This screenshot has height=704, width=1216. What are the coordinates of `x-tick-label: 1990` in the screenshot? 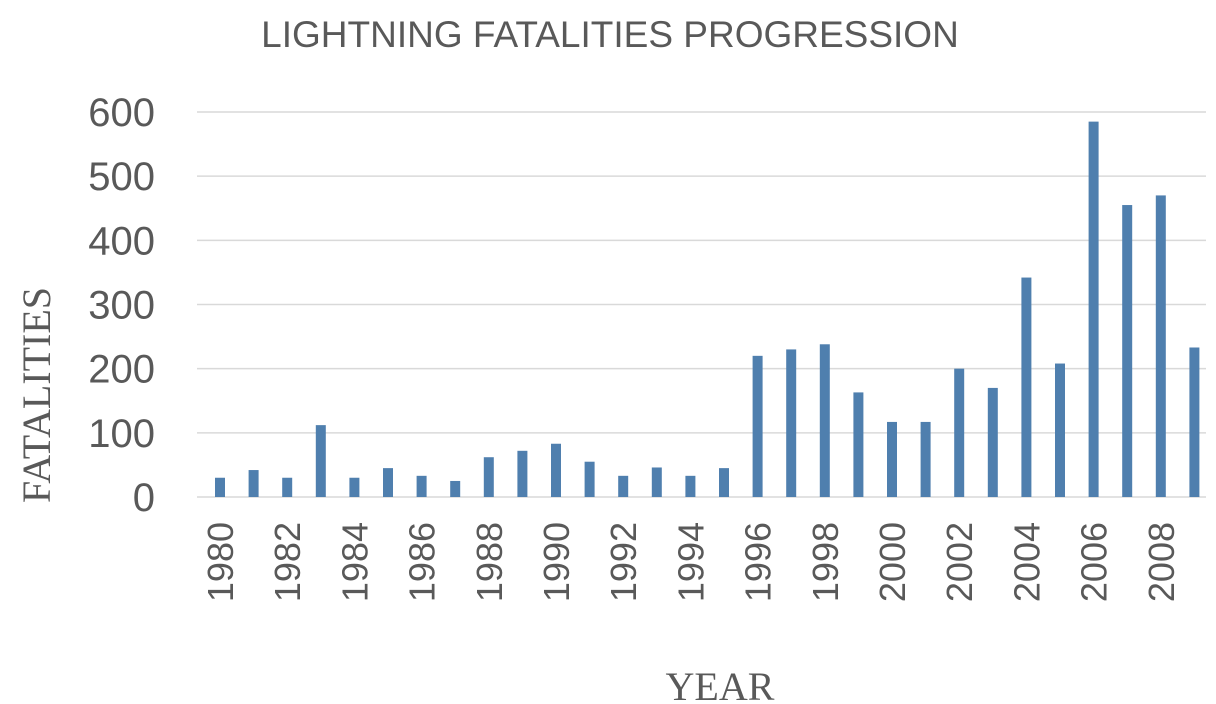 It's located at (556, 562).